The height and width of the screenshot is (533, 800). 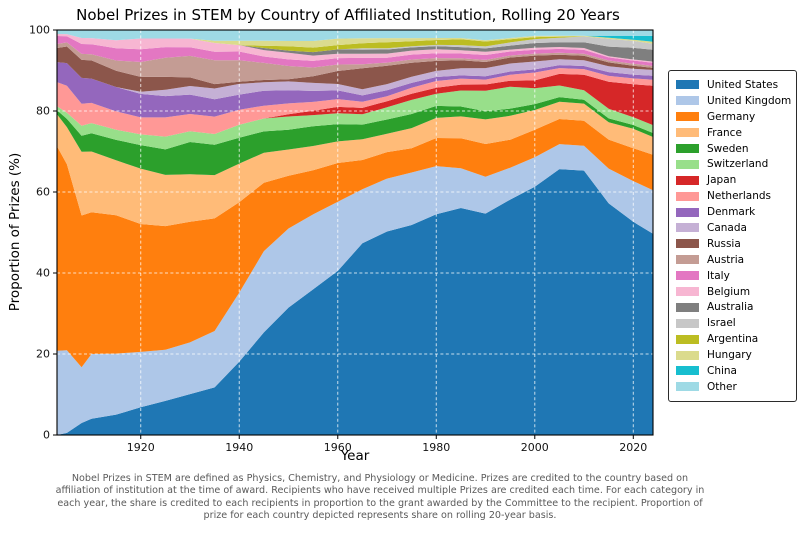 I want to click on legend-swatch-australia, so click(x=687, y=307).